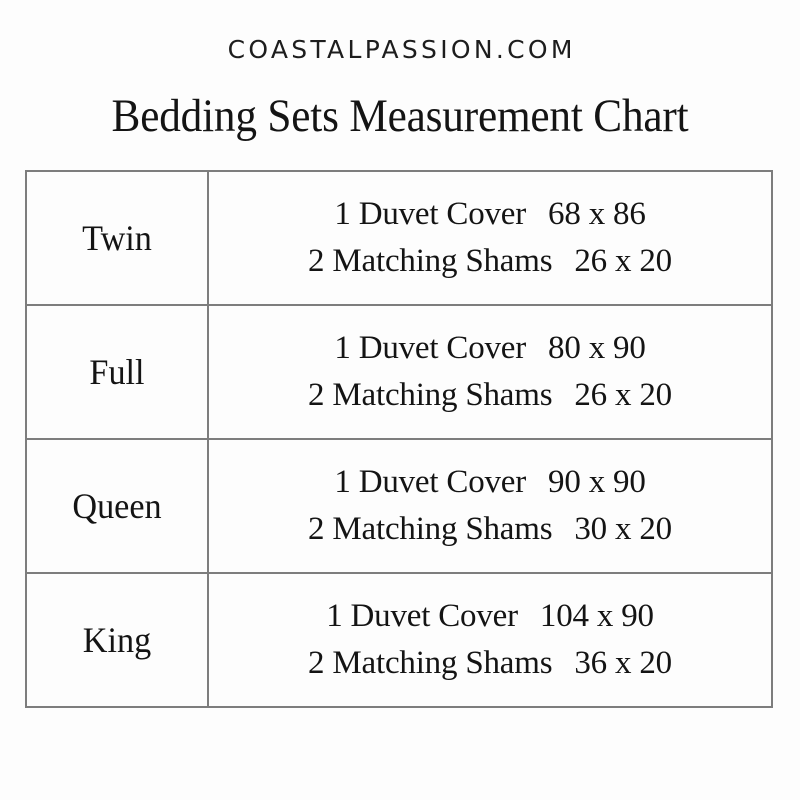 The image size is (800, 800). I want to click on detail-line: 2 Matching Shams 30 x 20, so click(490, 529).